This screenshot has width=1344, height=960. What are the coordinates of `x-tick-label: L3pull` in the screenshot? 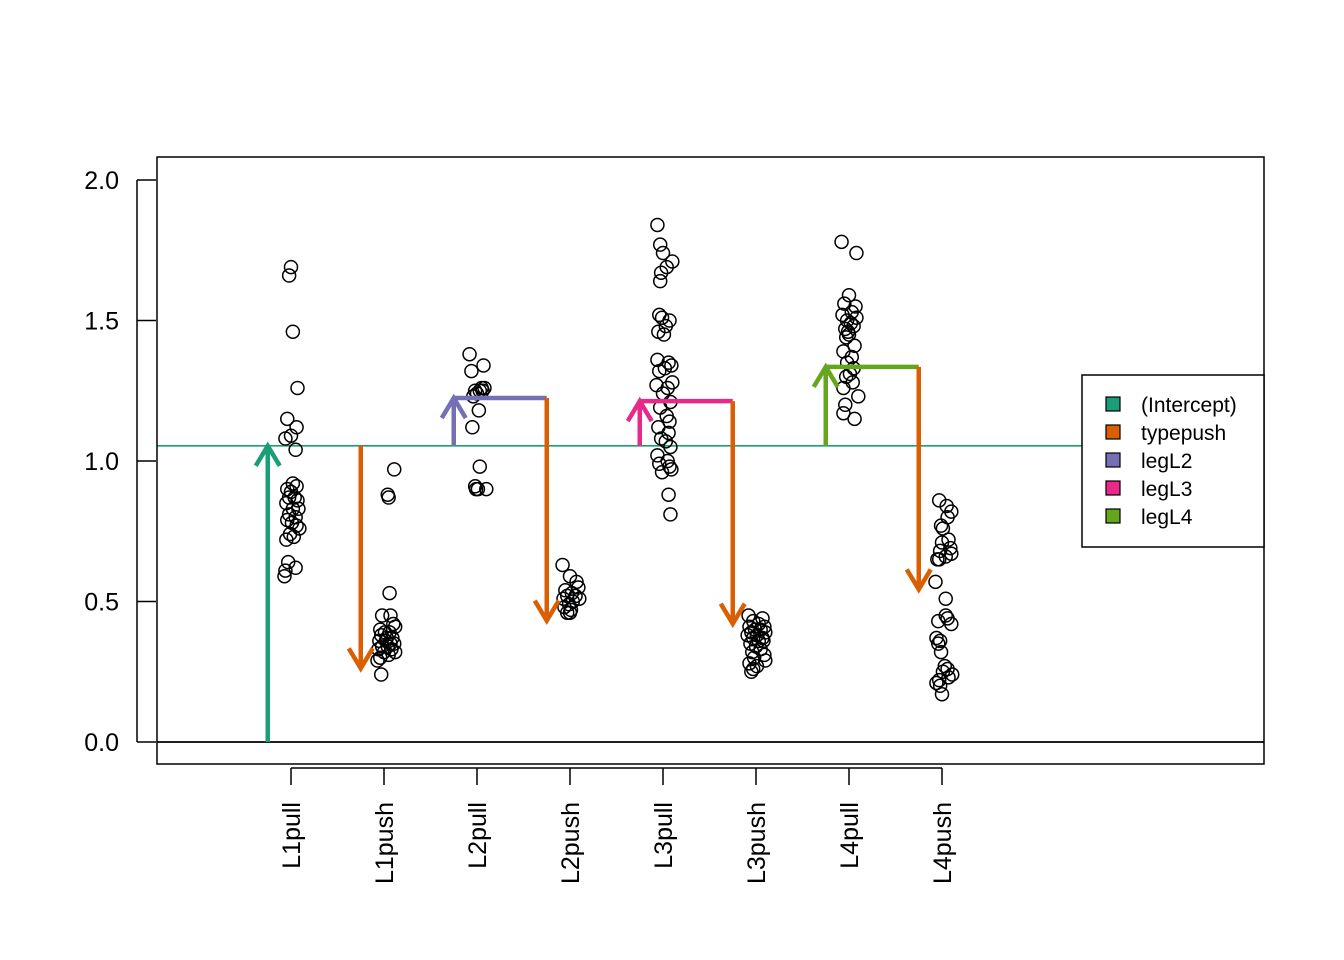 It's located at (664, 835).